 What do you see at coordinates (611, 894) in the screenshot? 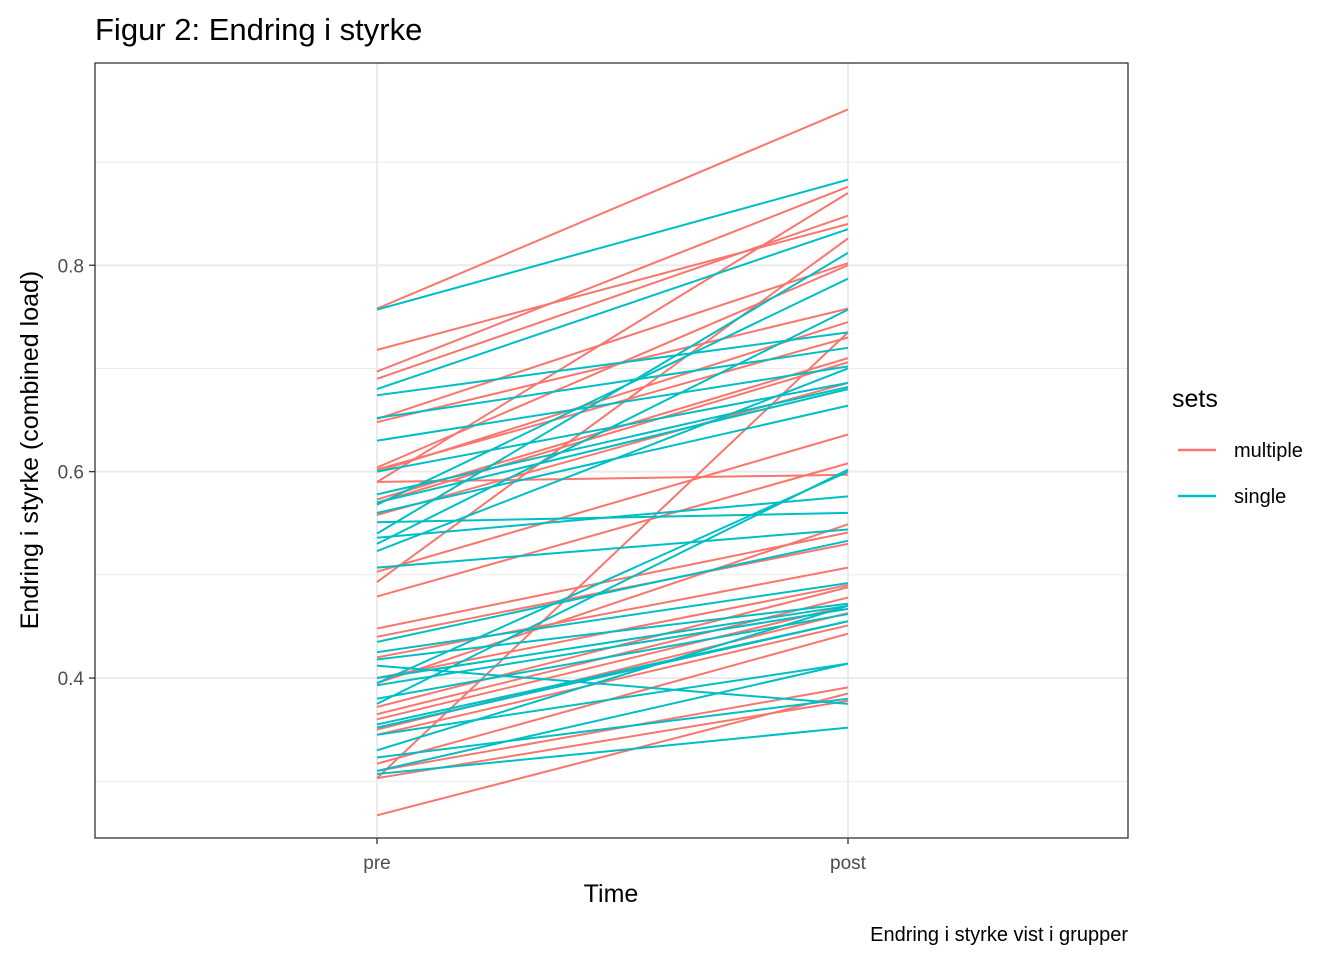
I see `x-axis-title: Time` at bounding box center [611, 894].